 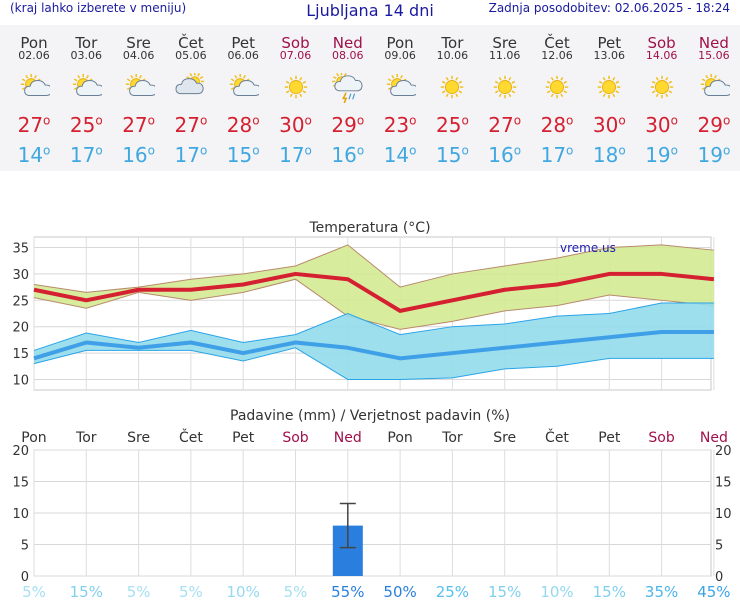 I want to click on temp-max: 25o, so click(x=86, y=125).